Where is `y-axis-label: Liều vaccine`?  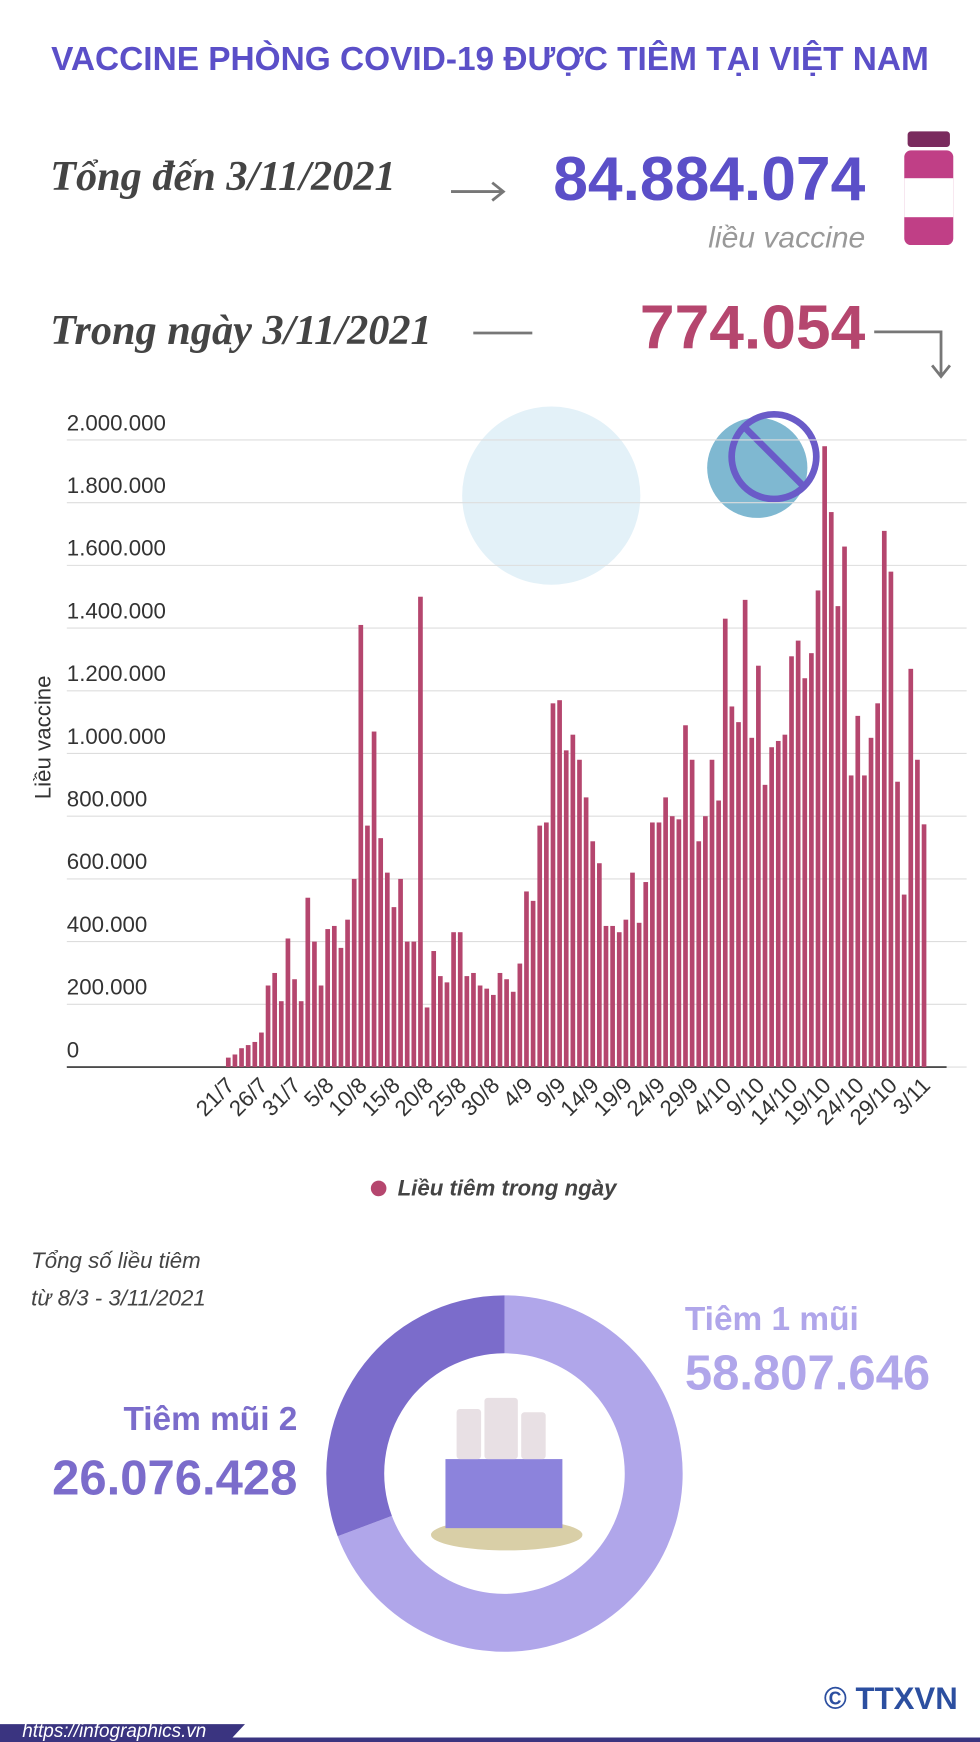
y-axis-label: Liều vaccine is located at coordinates (42, 737).